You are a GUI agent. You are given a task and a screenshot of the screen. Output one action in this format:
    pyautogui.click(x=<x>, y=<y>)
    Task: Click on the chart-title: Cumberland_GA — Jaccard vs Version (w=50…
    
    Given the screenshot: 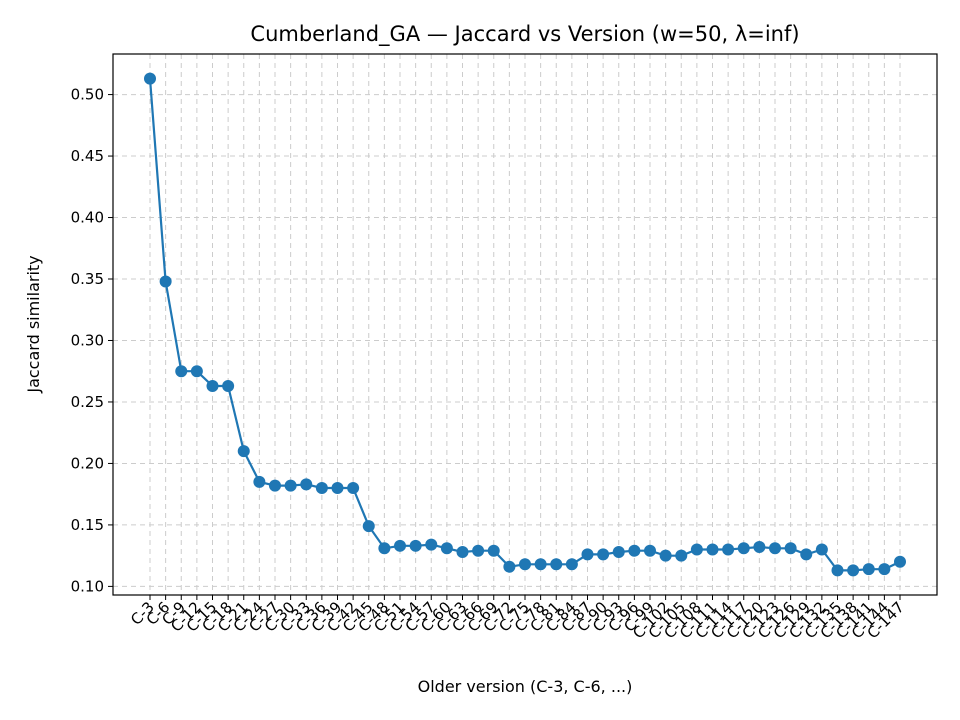 What is the action you would take?
    pyautogui.click(x=524, y=34)
    